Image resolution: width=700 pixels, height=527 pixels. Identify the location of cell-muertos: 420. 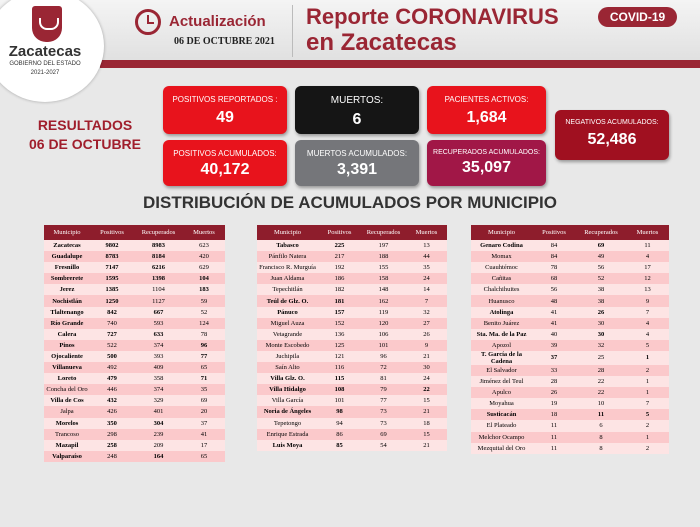
(204, 257).